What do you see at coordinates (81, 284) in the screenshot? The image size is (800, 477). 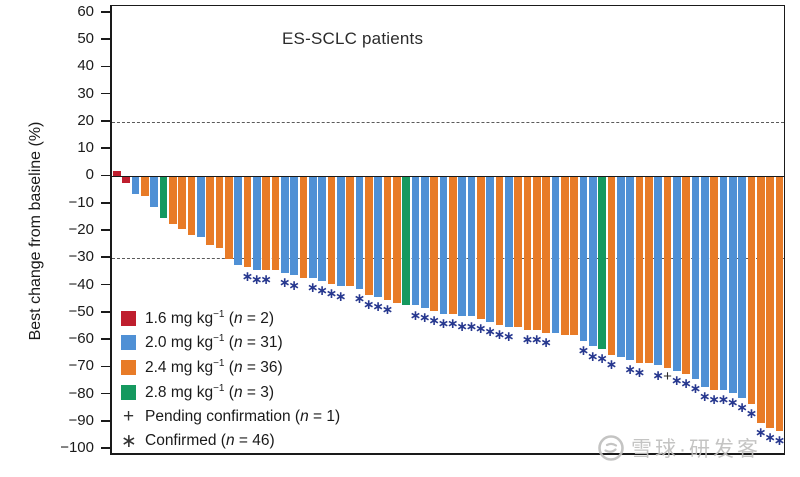 I see `y-tick-label: −40` at bounding box center [81, 284].